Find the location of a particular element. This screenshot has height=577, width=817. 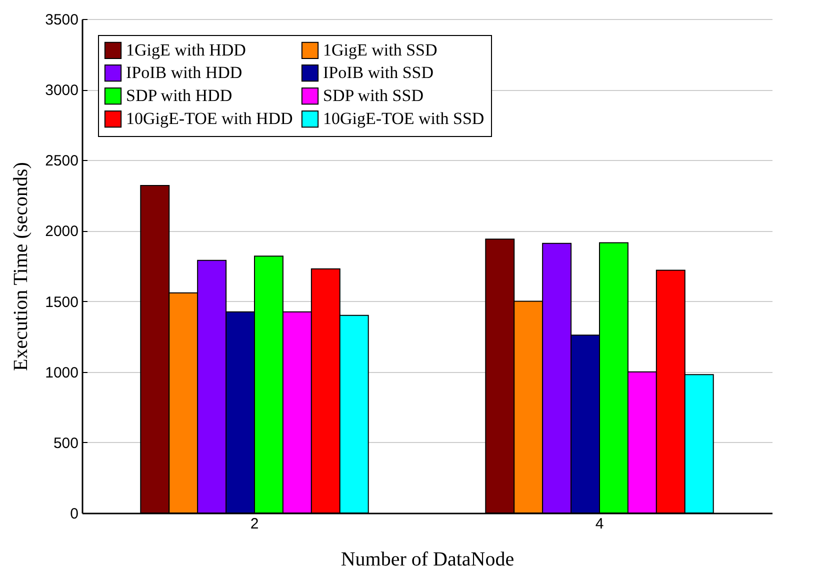

legend-label: IPoIB with HDD is located at coordinates (184, 72).